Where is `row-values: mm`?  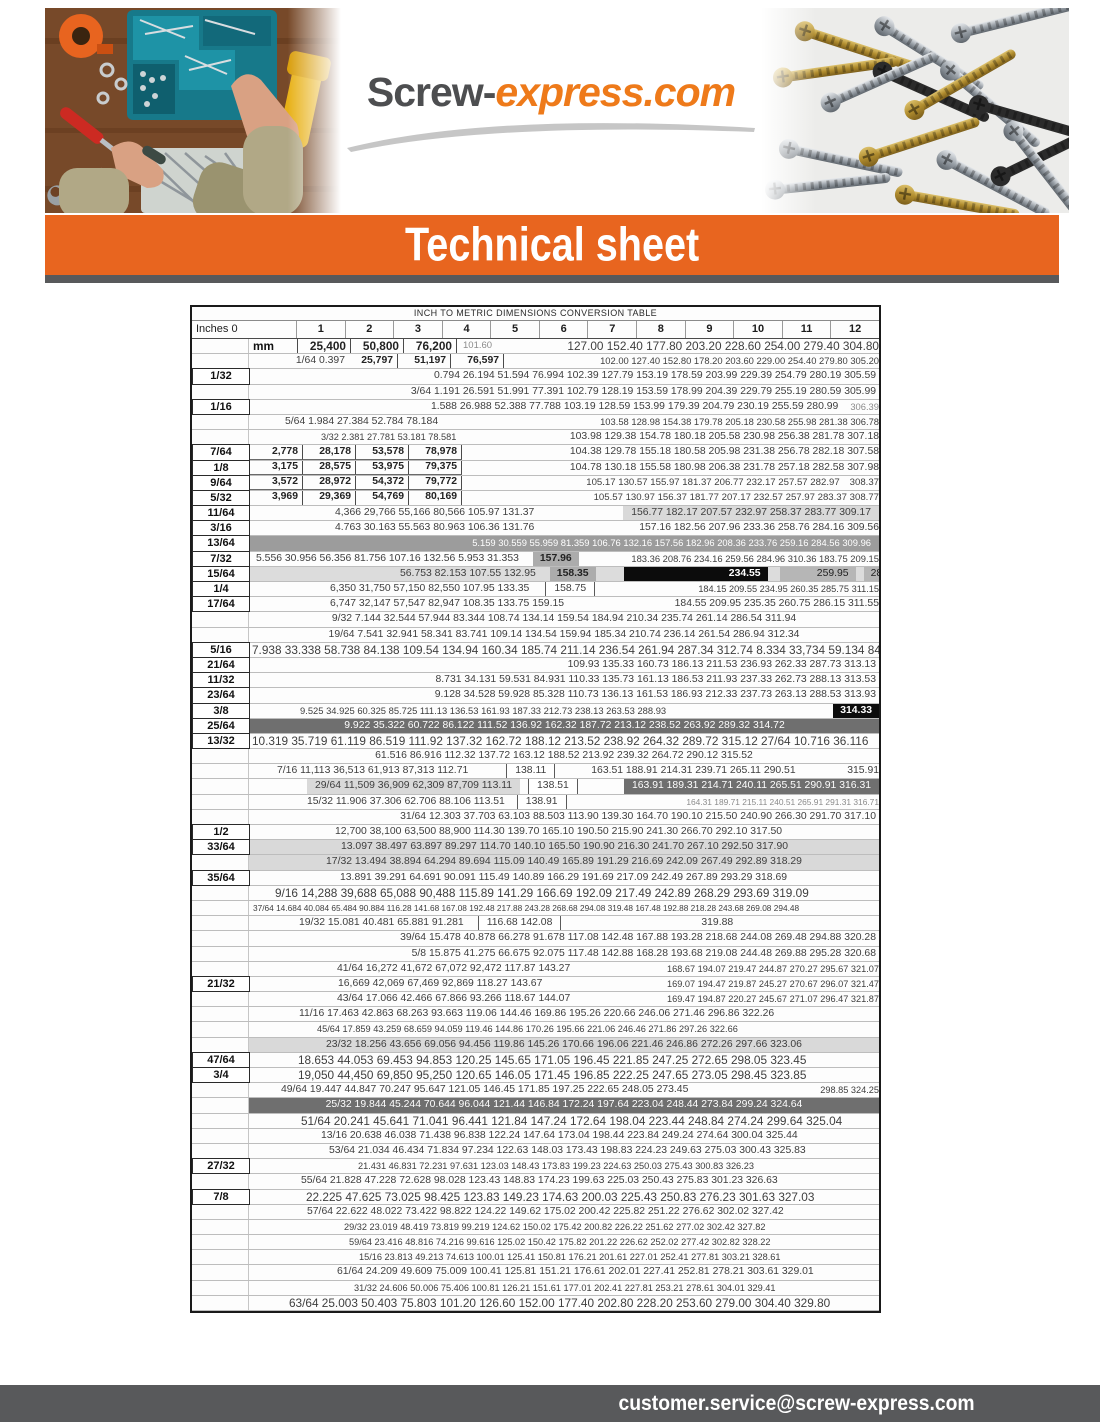 row-values: mm is located at coordinates (273, 346).